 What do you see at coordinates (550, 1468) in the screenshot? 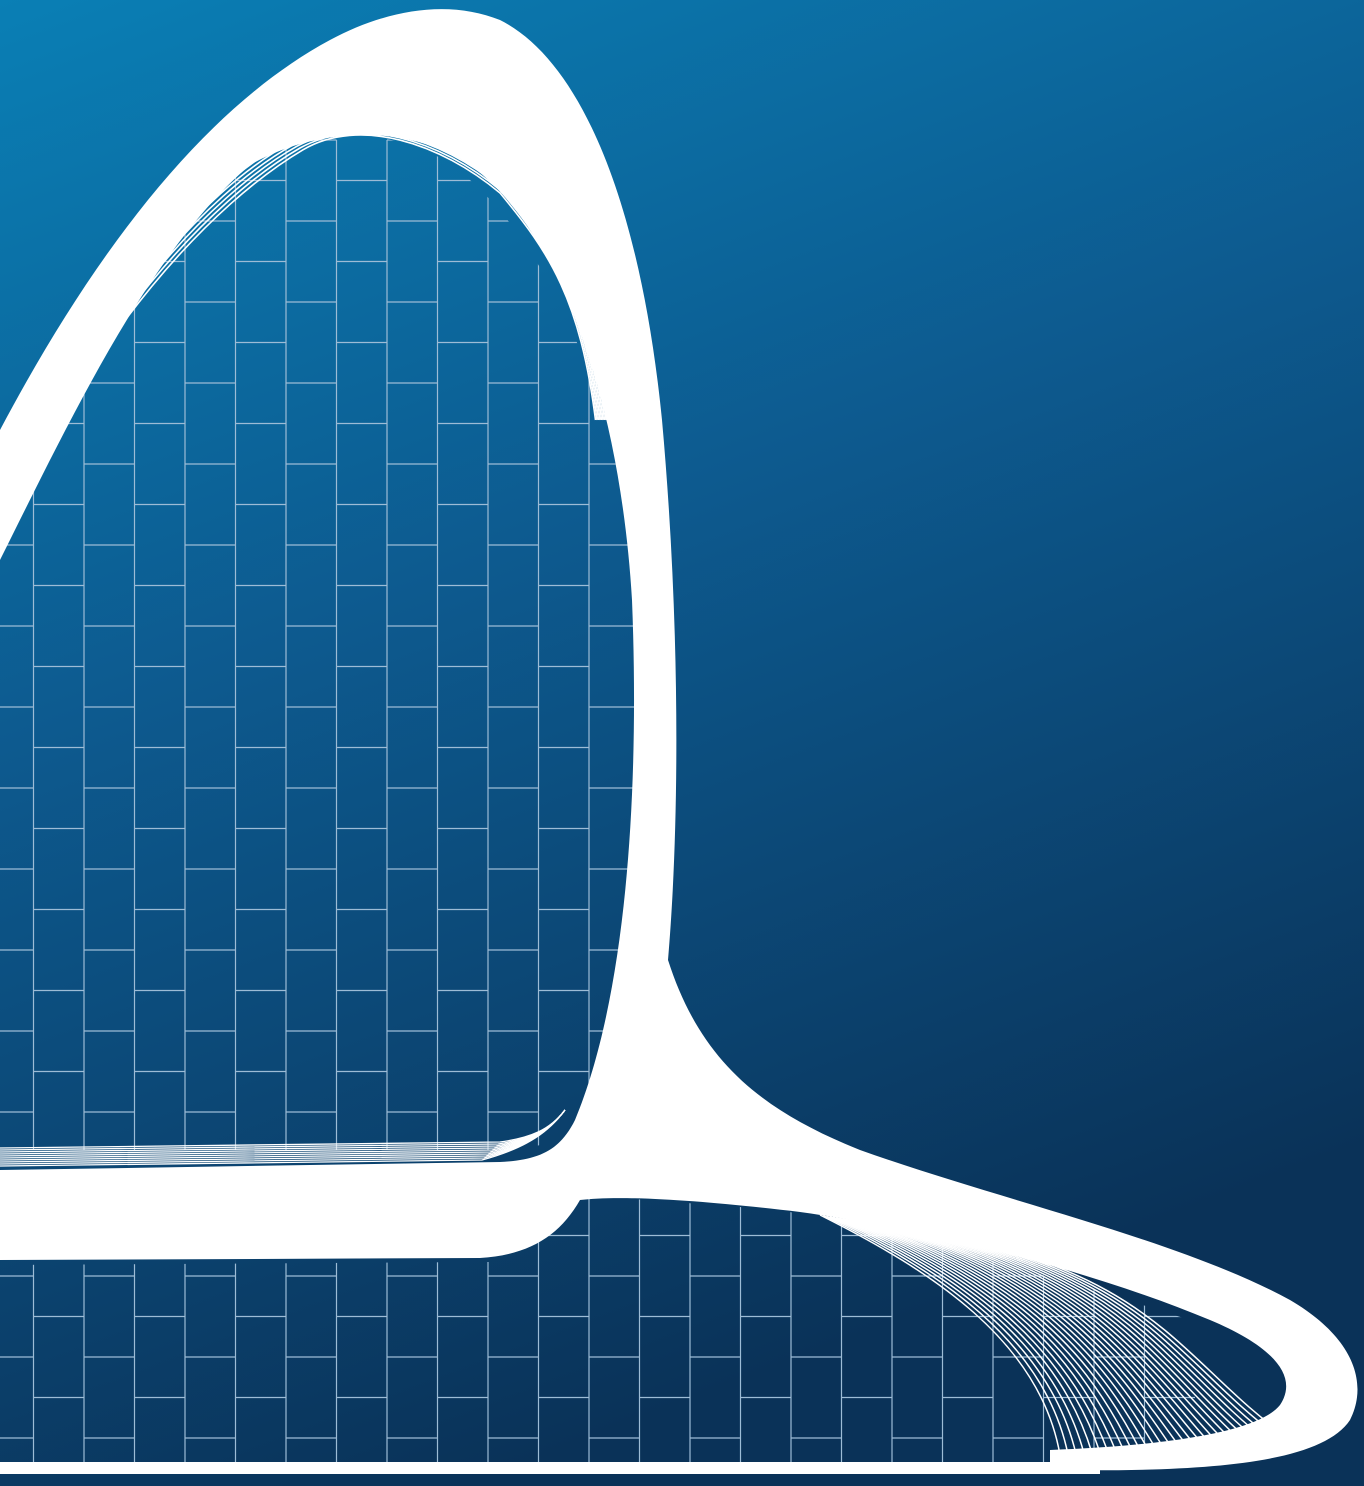
I see `ground-line` at bounding box center [550, 1468].